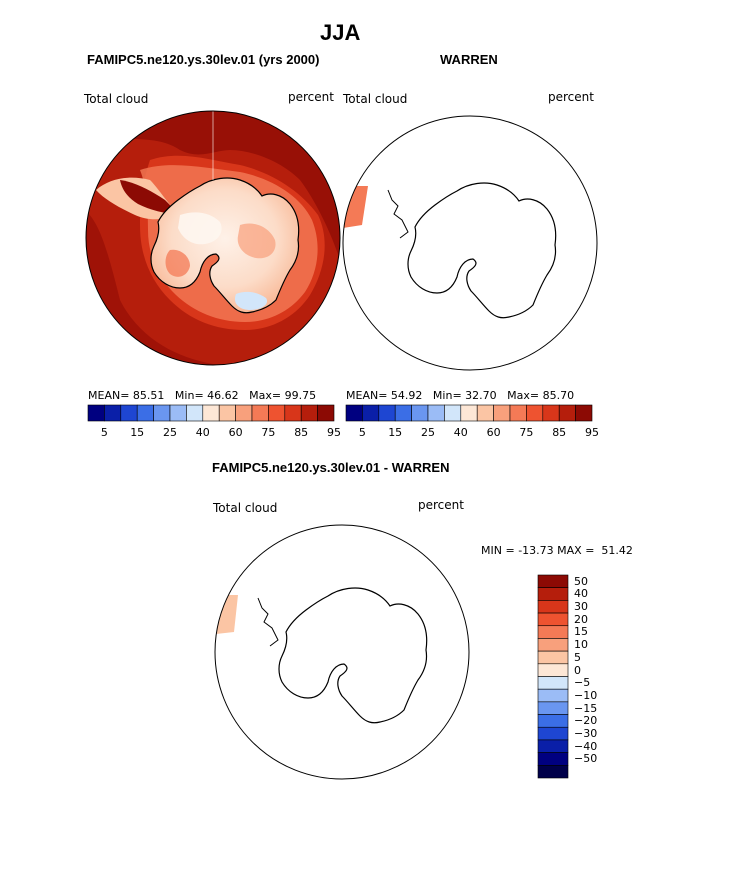 The image size is (733, 882). Describe the element at coordinates (581, 607) in the screenshot. I see `colorbar-tick-label: 30` at that location.